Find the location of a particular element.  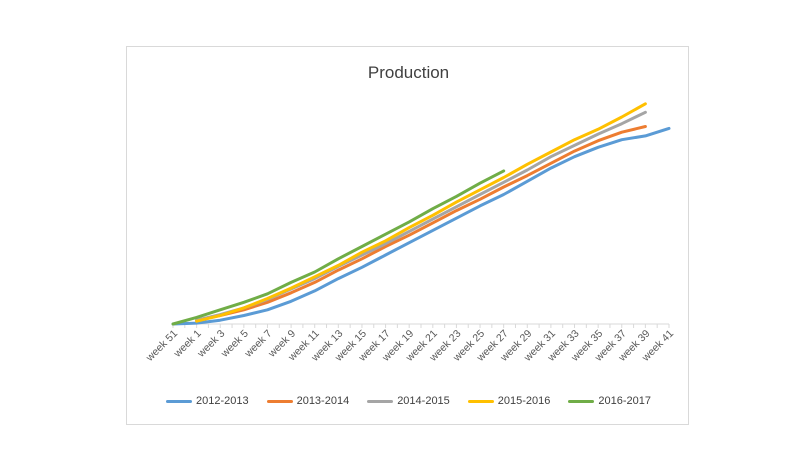

chart-title: Production is located at coordinates (408, 72).